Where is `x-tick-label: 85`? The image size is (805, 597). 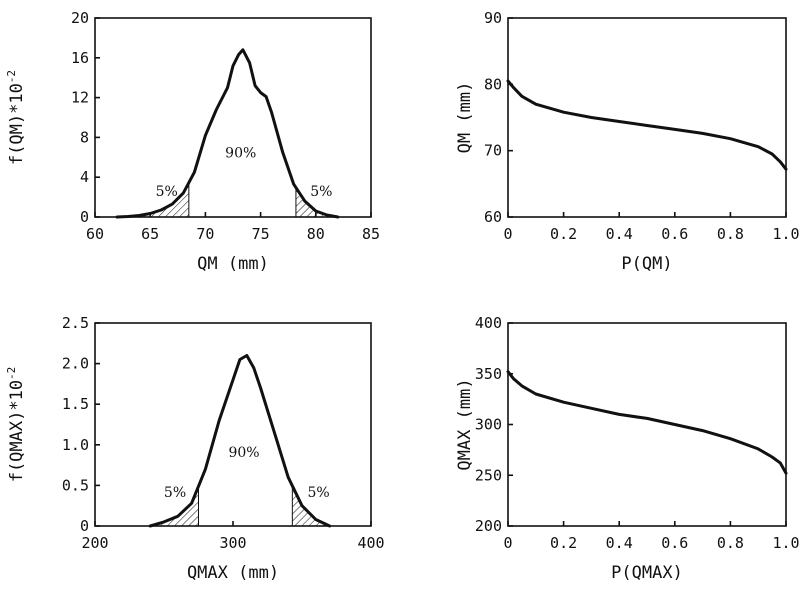
x-tick-label: 85 is located at coordinates (371, 234).